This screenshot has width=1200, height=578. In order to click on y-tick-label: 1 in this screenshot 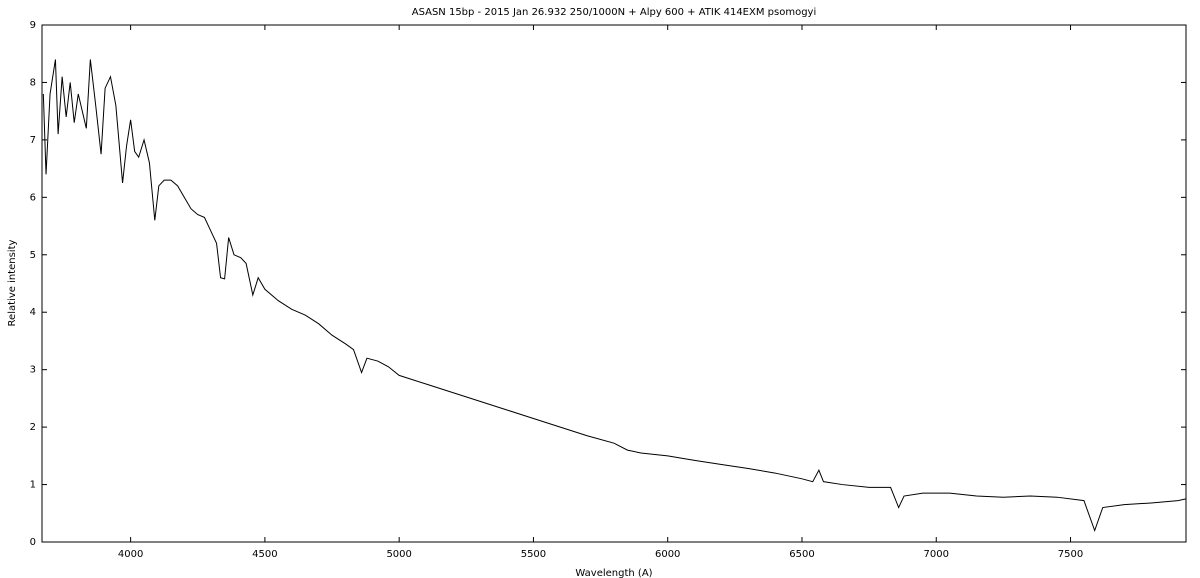, I will do `click(33, 485)`.